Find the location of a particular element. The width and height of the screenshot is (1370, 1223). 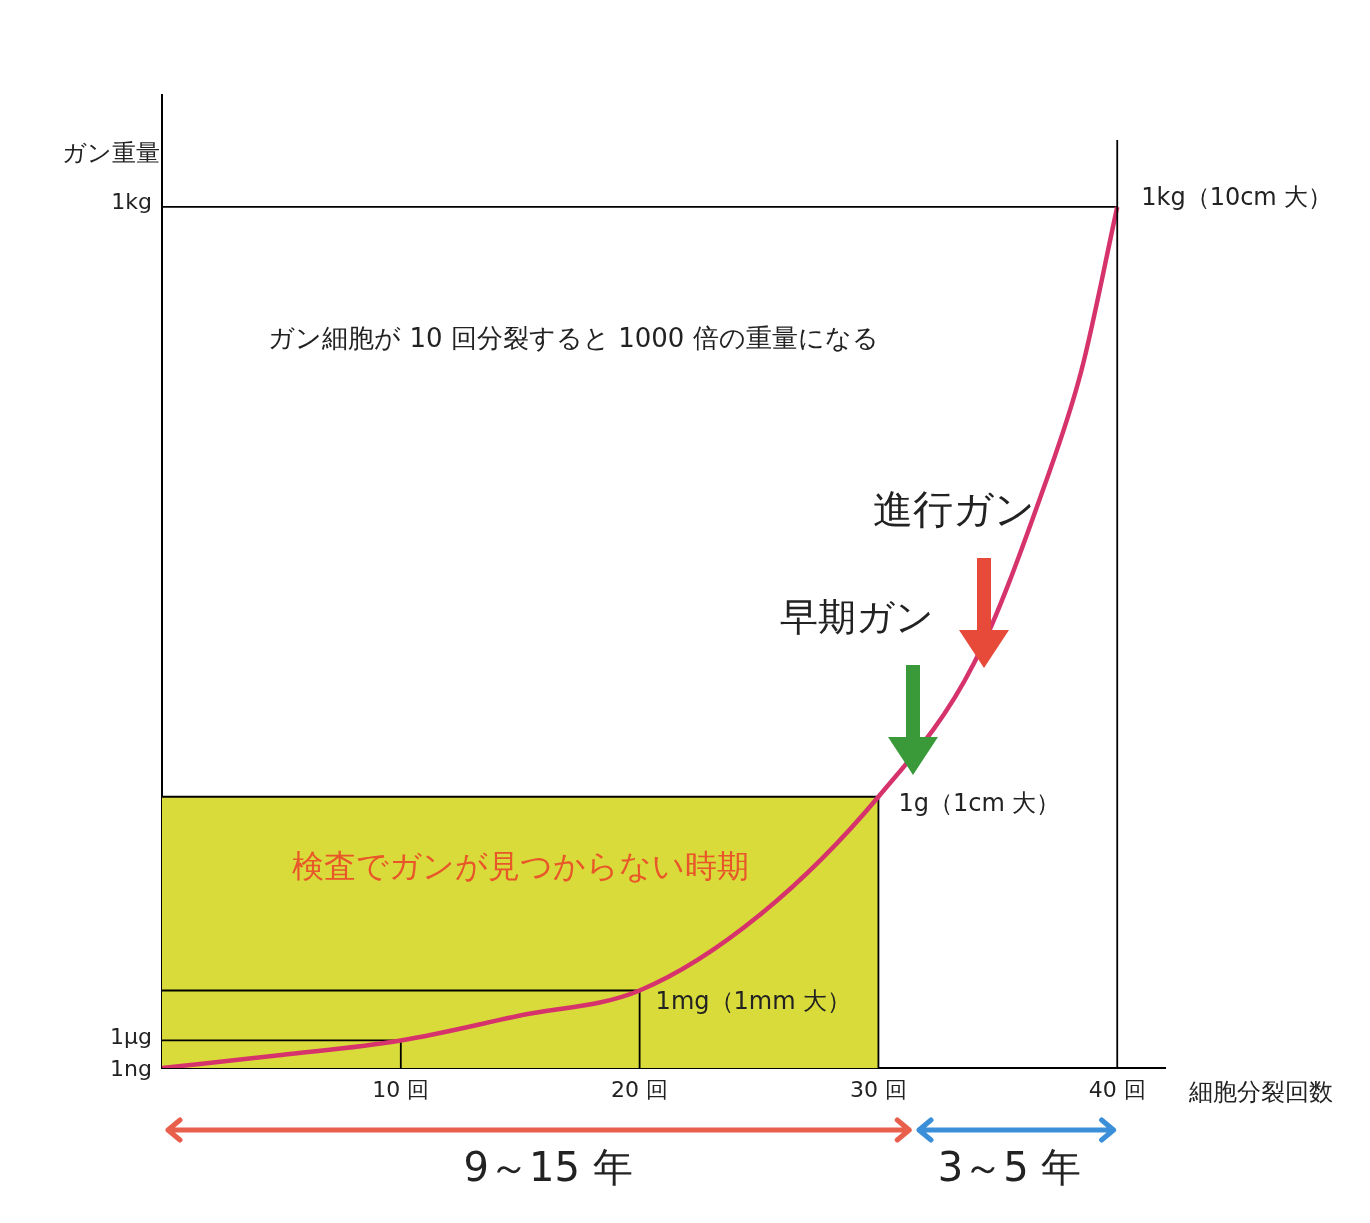

x-tick-label: 40 回 is located at coordinates (1117, 1089).